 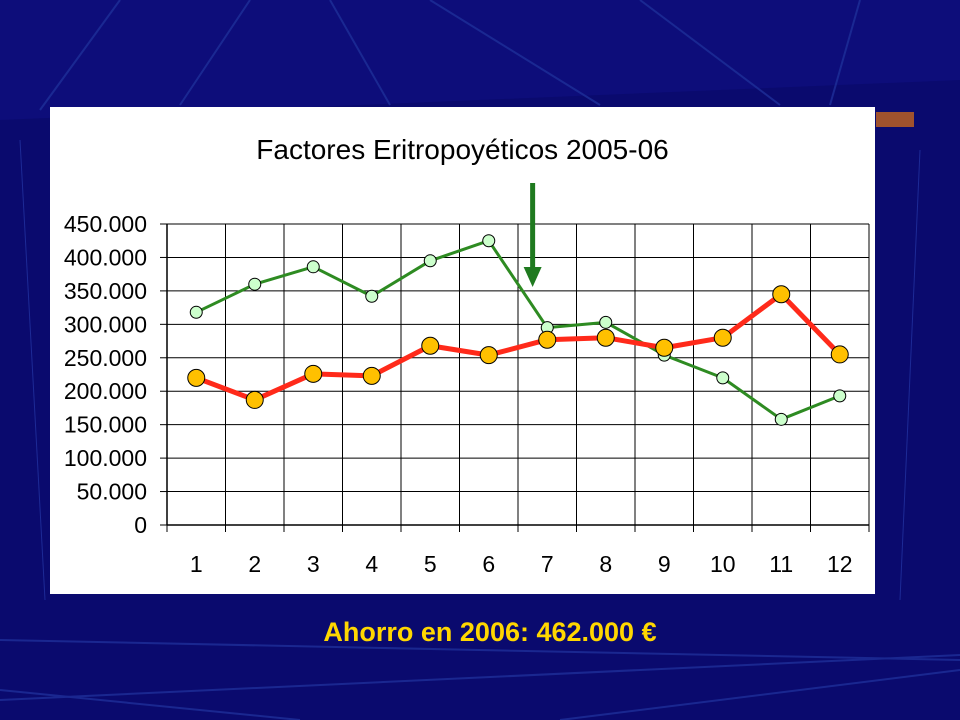 What do you see at coordinates (518, 347) in the screenshot?
I see `series-red-line` at bounding box center [518, 347].